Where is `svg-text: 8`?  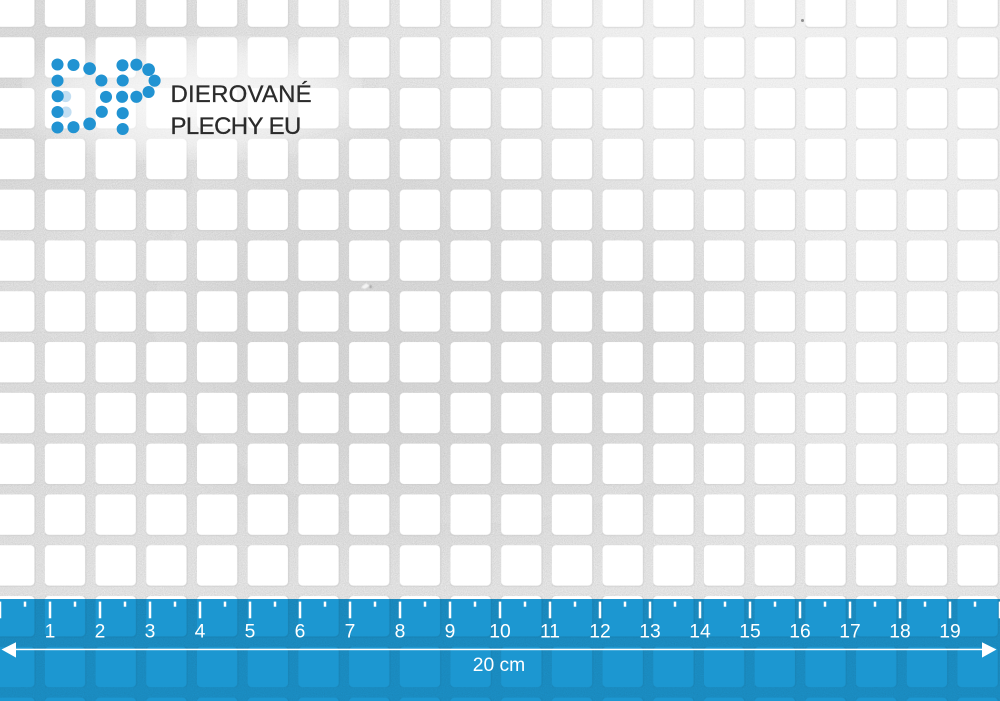 svg-text: 8 is located at coordinates (400, 632).